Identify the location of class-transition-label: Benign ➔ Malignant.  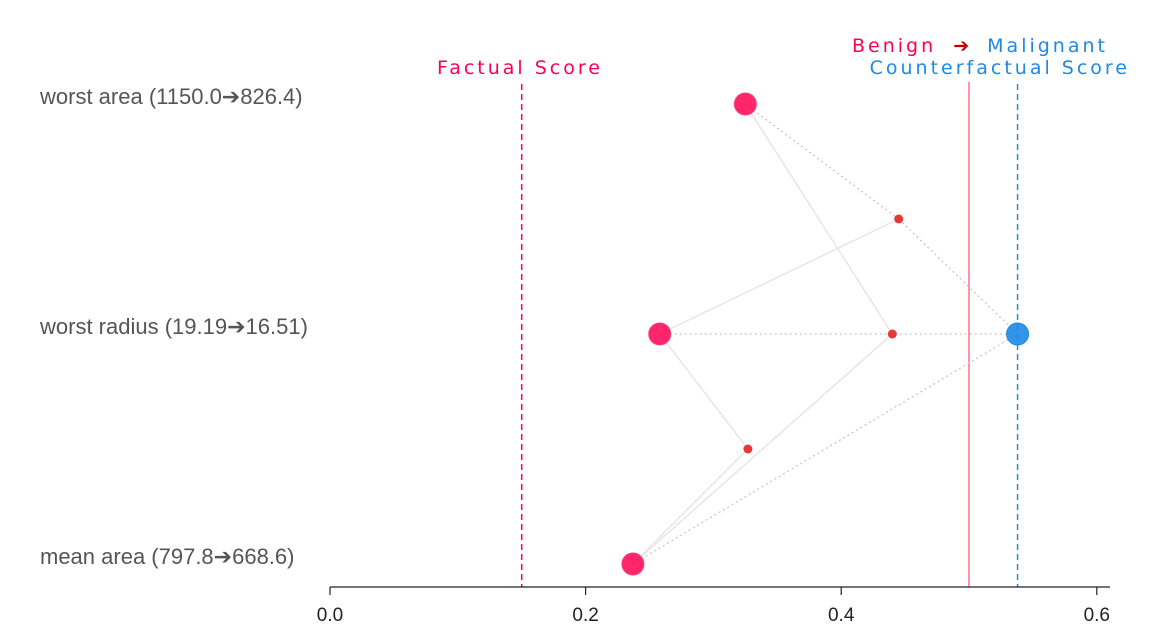
(980, 46).